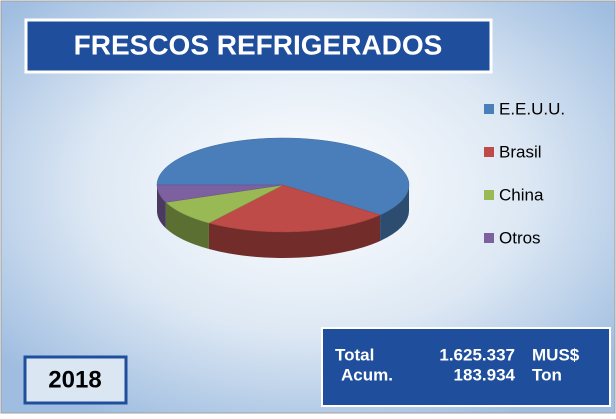 The width and height of the screenshot is (616, 419). I want to click on total-unit: Ton, so click(547, 374).